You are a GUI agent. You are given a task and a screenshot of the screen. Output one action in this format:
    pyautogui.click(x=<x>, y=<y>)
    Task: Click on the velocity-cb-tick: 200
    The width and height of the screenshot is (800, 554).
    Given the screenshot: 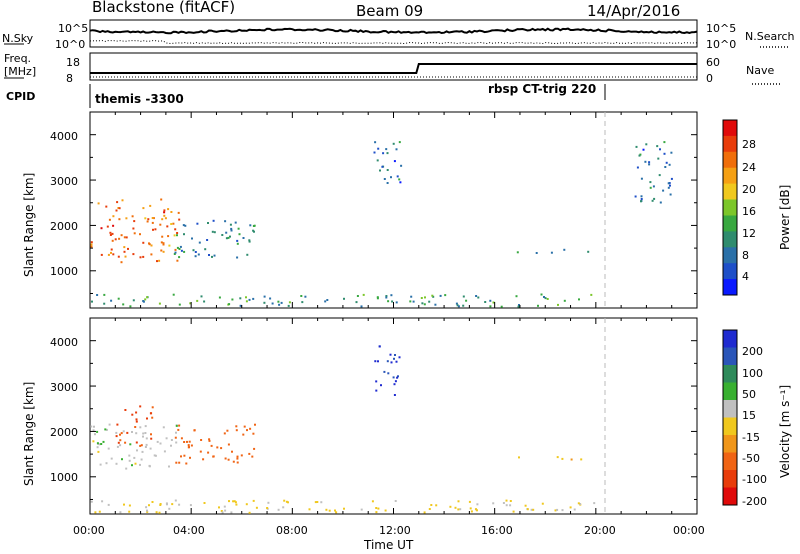 What is the action you would take?
    pyautogui.click(x=752, y=351)
    